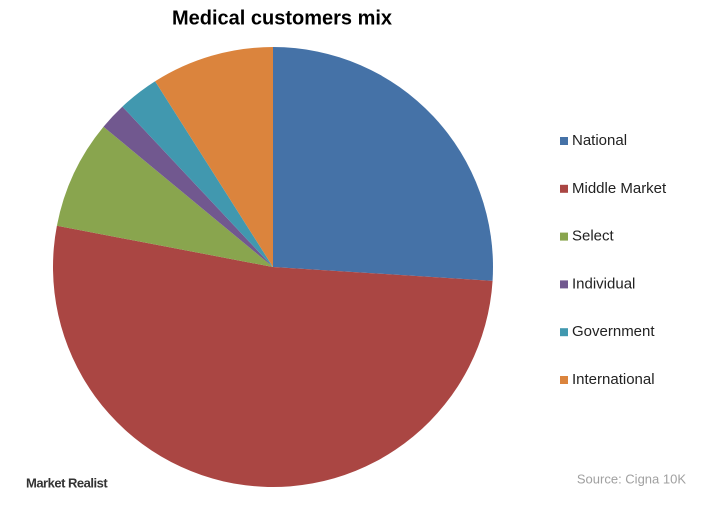 The height and width of the screenshot is (510, 714). Describe the element at coordinates (593, 236) in the screenshot. I see `legend-label: Select` at that location.